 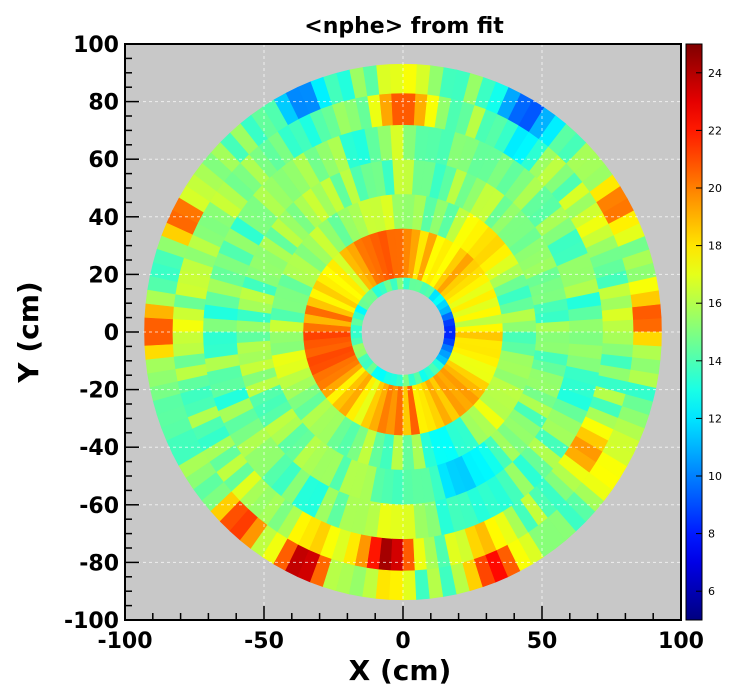 I want to click on colorbar-tick-label: 20, so click(x=715, y=188).